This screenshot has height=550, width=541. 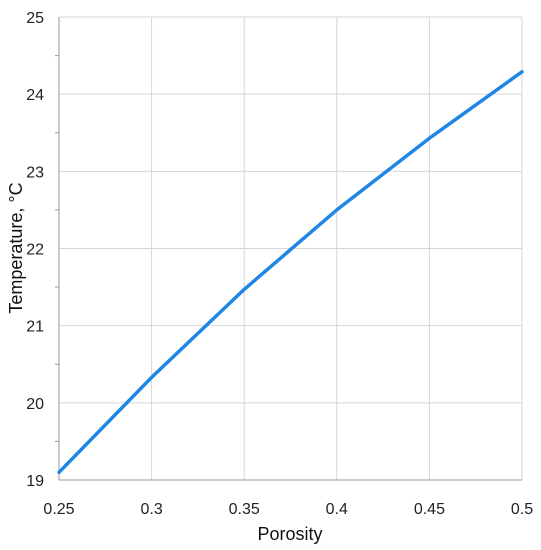 I want to click on x-tick-label: 0.4, so click(x=337, y=509).